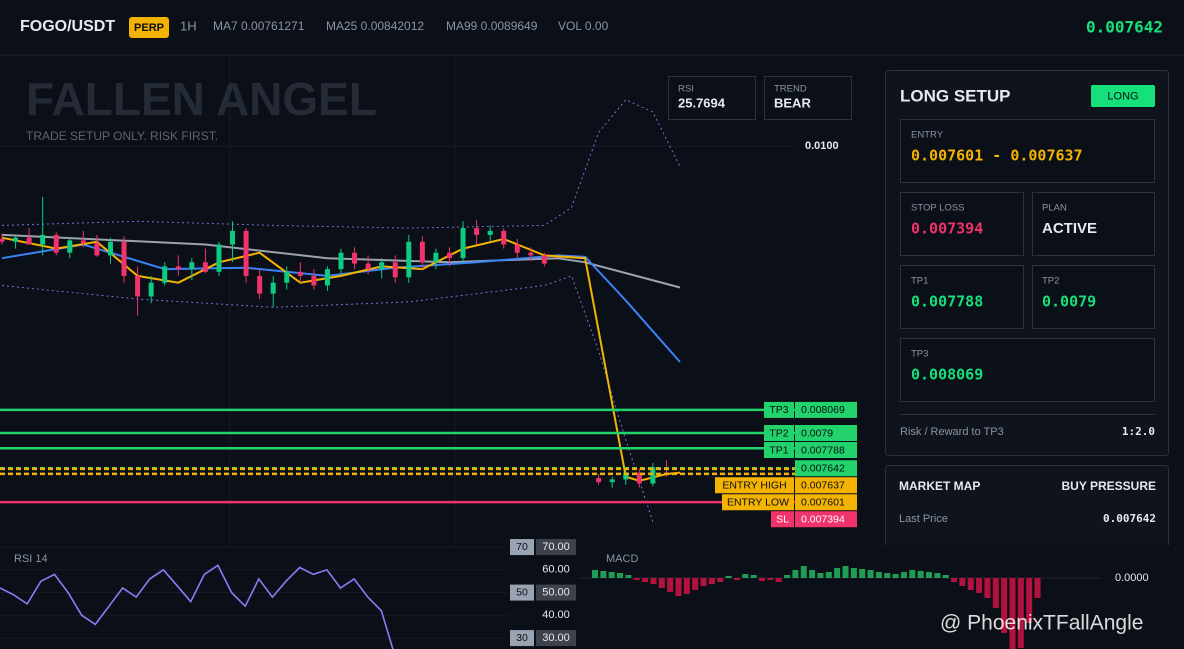  What do you see at coordinates (919, 354) in the screenshot?
I see `tp3-label: TP3` at bounding box center [919, 354].